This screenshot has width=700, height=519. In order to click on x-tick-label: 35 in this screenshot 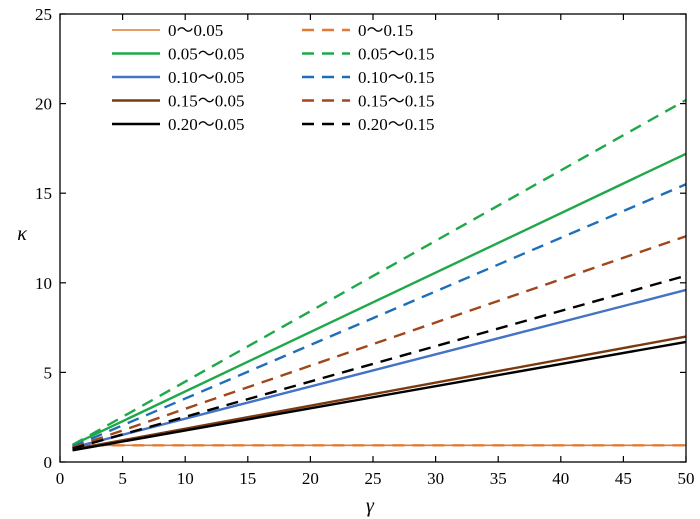, I will do `click(498, 478)`.